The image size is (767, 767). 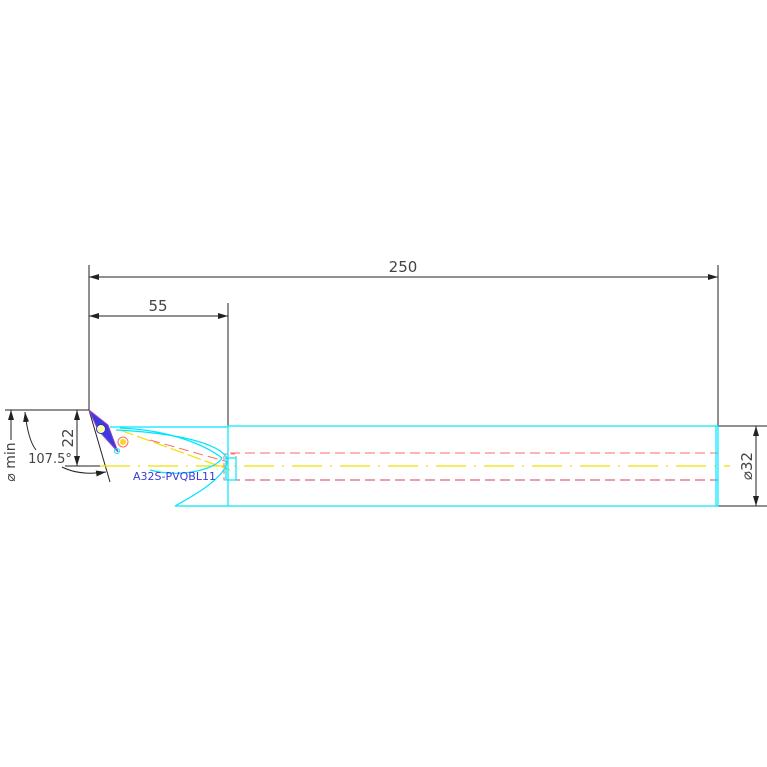 I want to click on dim-text-22: 22, so click(x=68, y=437).